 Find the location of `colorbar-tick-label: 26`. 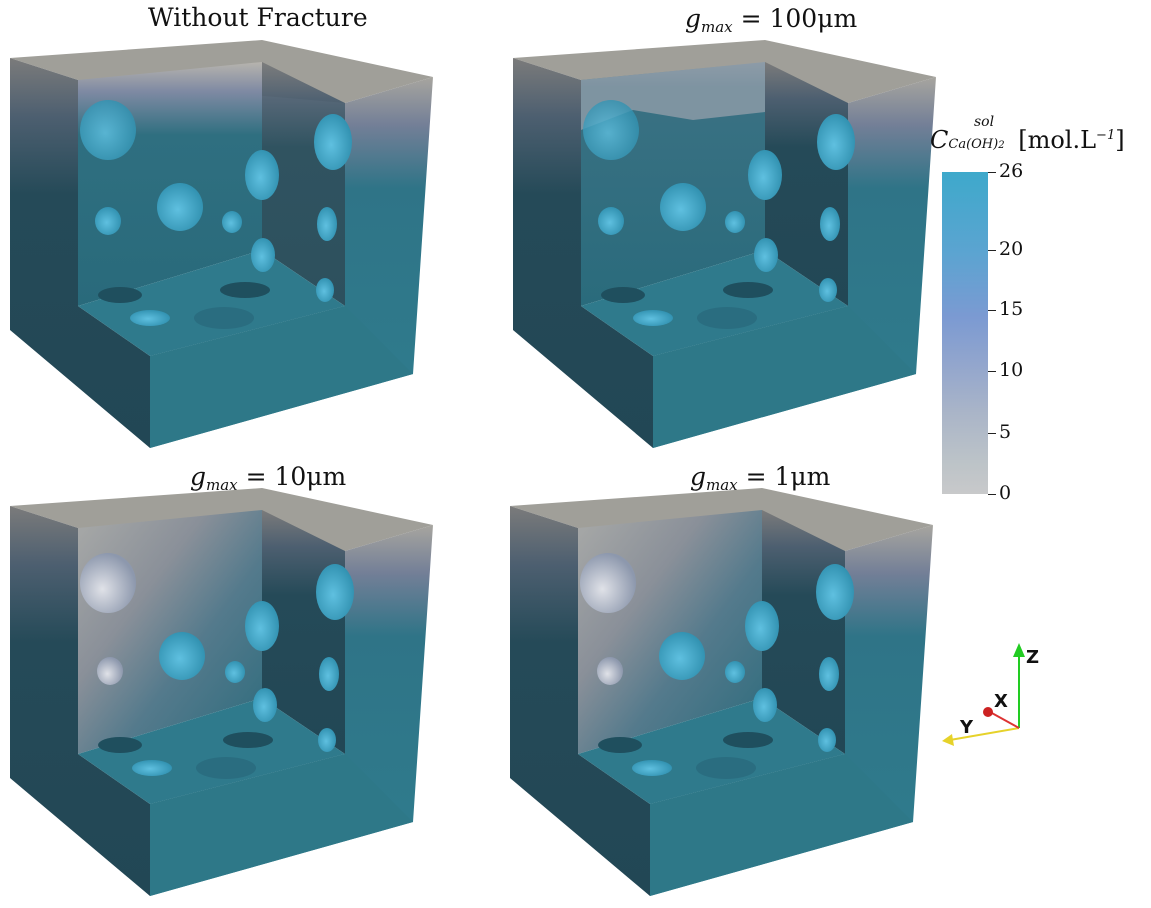

colorbar-tick-label: 26 is located at coordinates (1011, 171).